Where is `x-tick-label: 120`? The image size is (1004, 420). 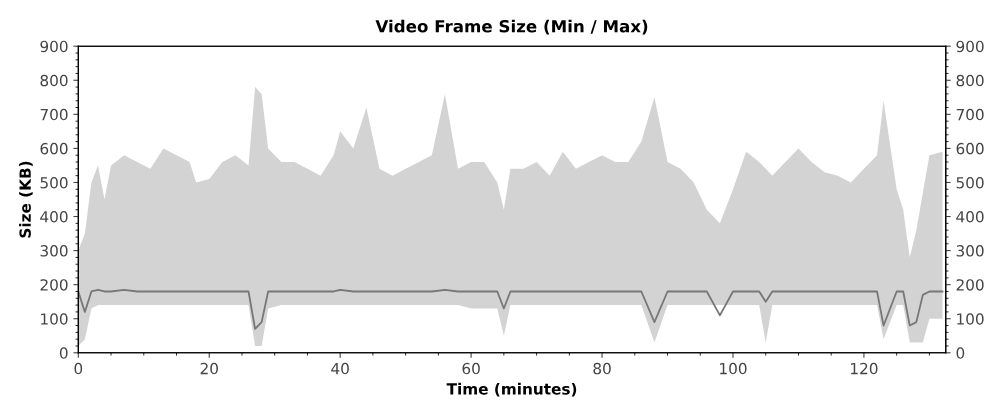
x-tick-label: 120 is located at coordinates (864, 368).